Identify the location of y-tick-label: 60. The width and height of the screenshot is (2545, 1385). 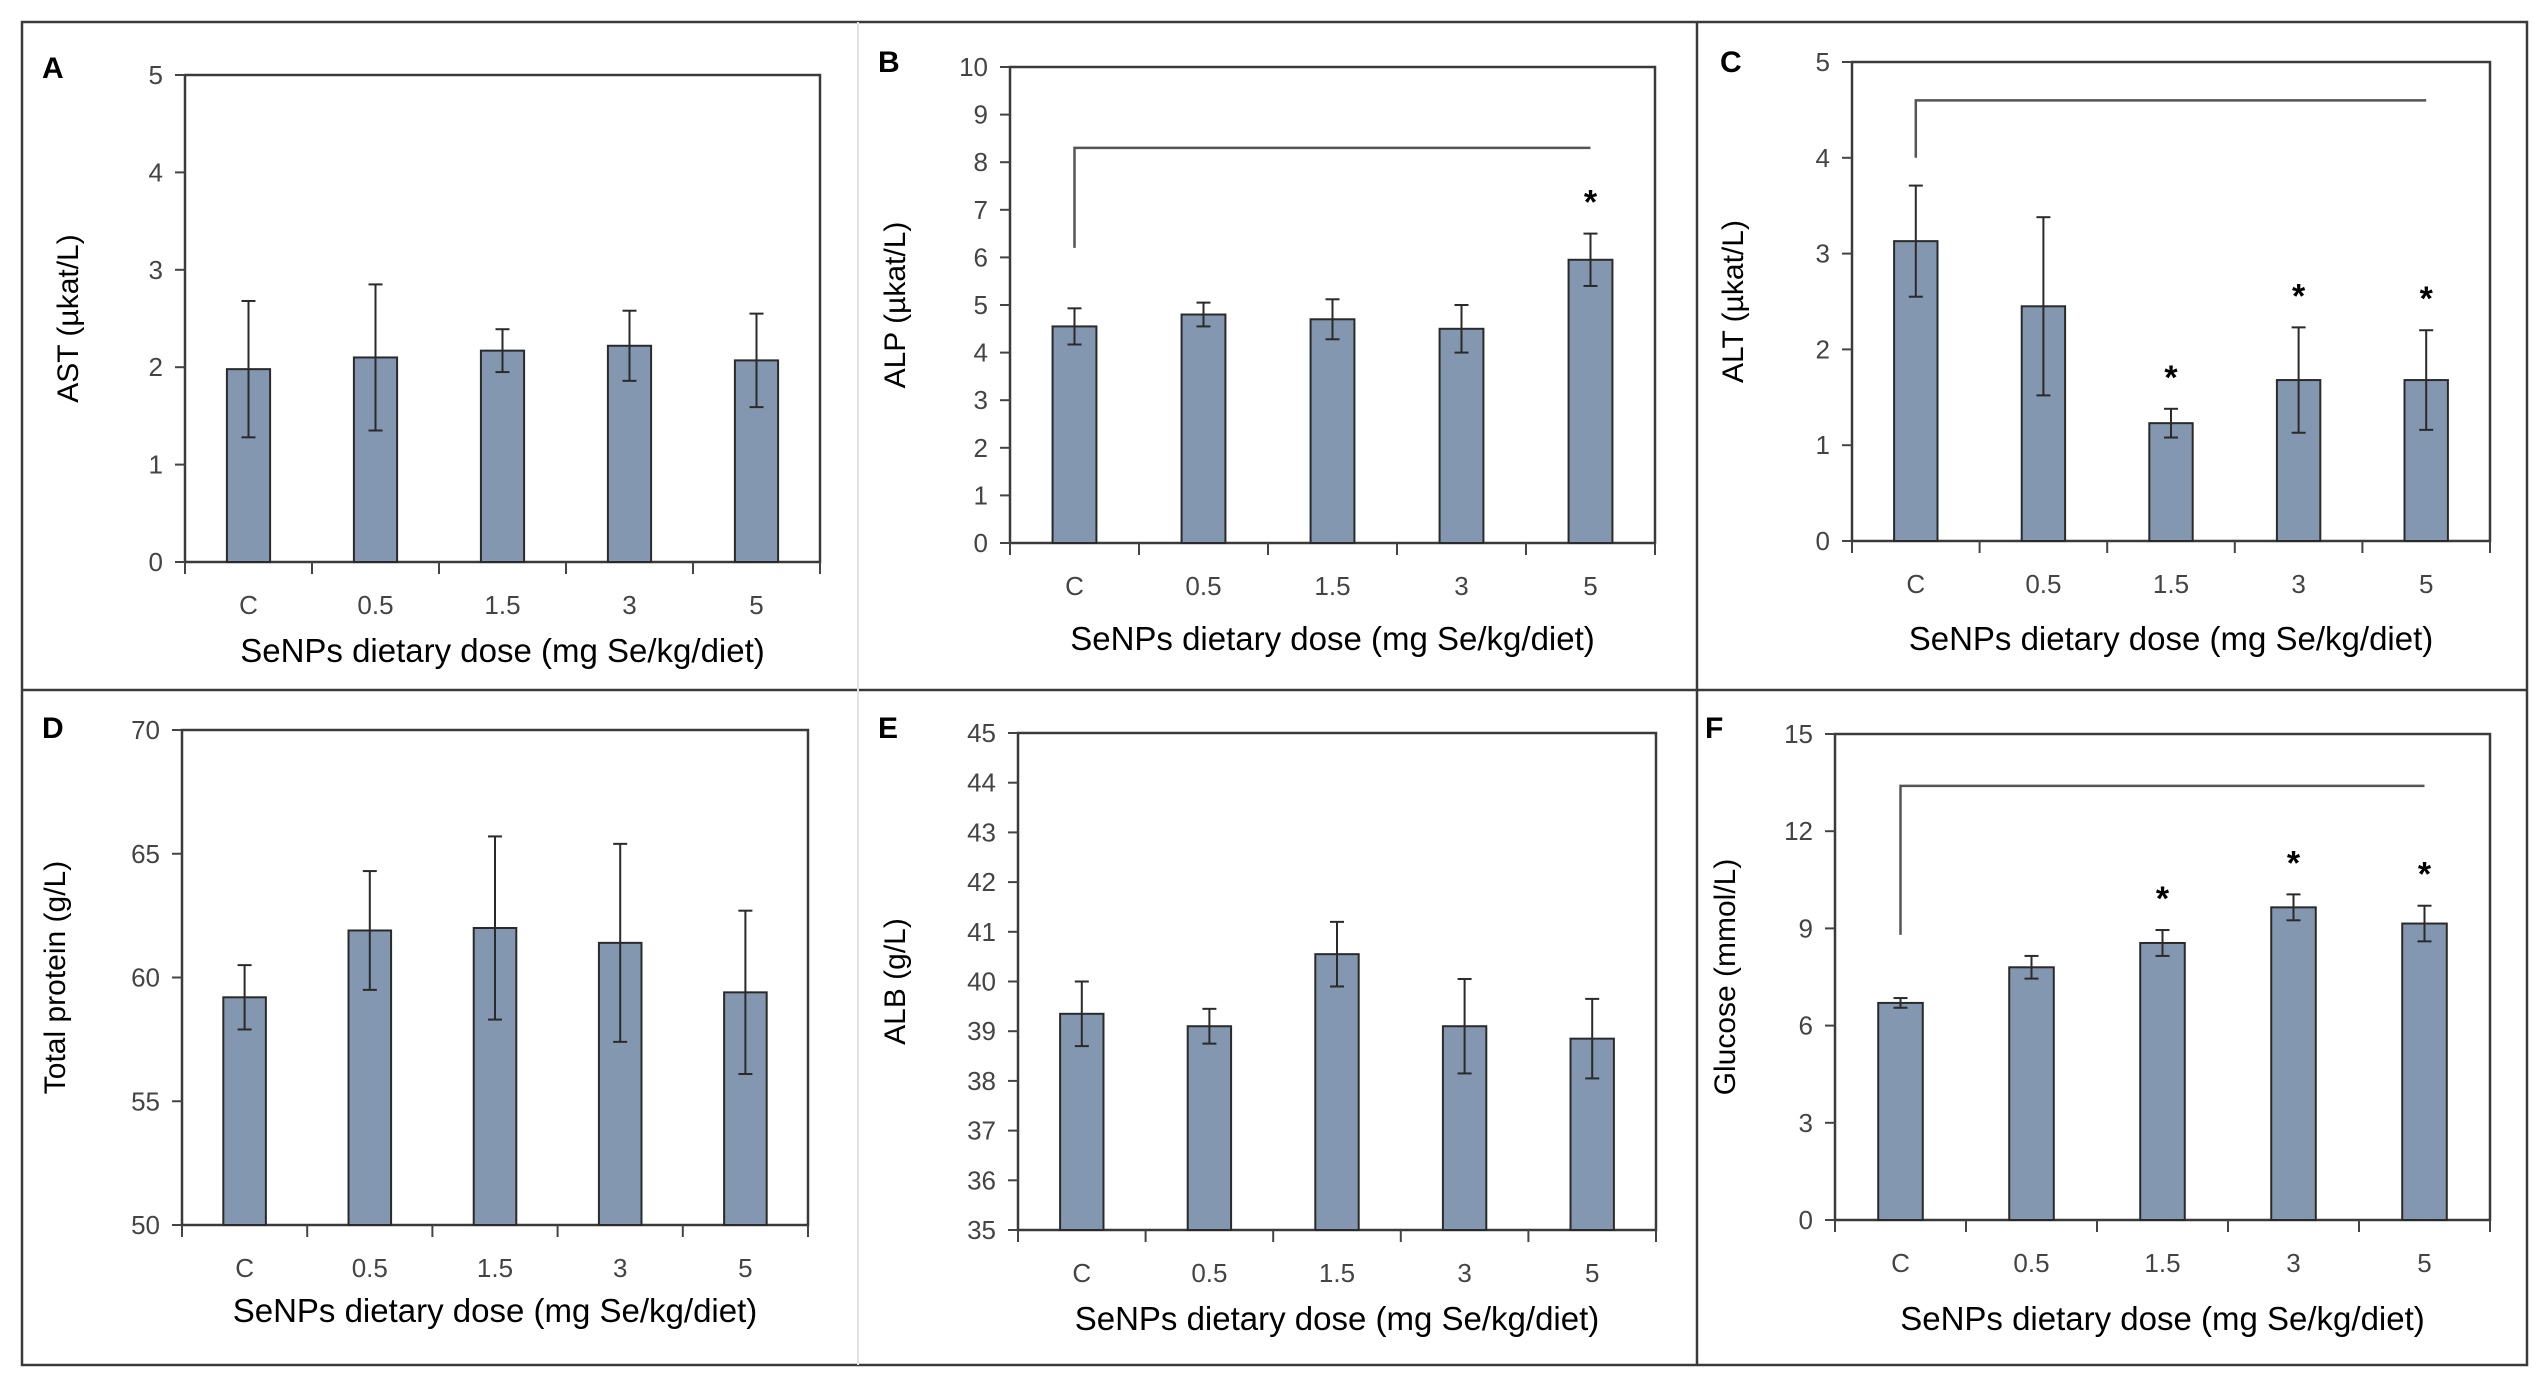
(145, 978).